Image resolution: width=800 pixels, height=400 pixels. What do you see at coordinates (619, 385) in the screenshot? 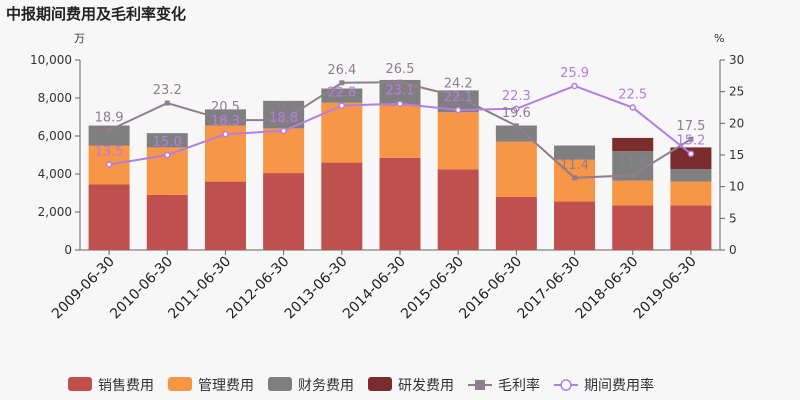
I see `legend-label-期间费用率: 期间费用率` at bounding box center [619, 385].